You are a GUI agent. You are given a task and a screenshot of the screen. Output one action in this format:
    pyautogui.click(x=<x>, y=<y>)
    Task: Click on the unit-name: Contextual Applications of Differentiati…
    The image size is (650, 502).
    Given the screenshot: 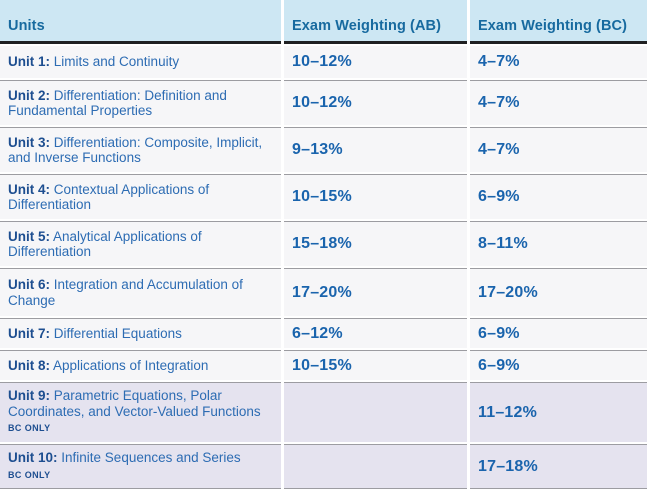 What is the action you would take?
    pyautogui.click(x=109, y=197)
    